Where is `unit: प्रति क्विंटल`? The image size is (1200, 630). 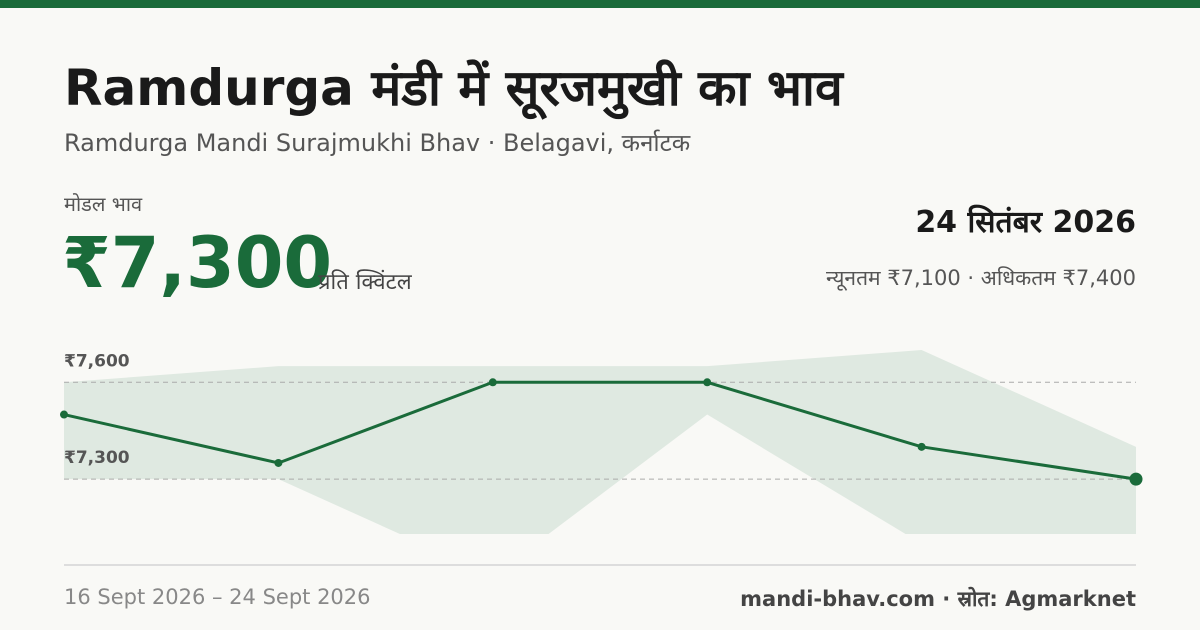 unit: प्रति क्विंटल is located at coordinates (365, 282).